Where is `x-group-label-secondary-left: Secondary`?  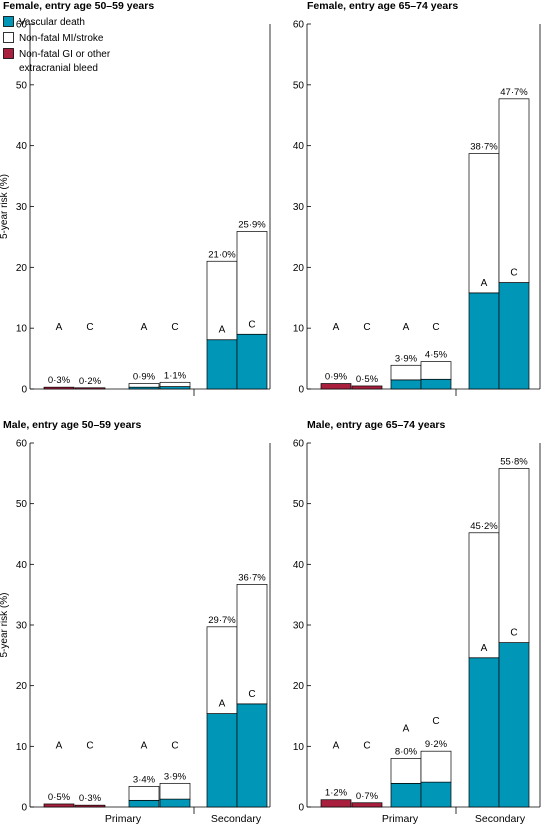
x-group-label-secondary-left: Secondary is located at coordinates (236, 819).